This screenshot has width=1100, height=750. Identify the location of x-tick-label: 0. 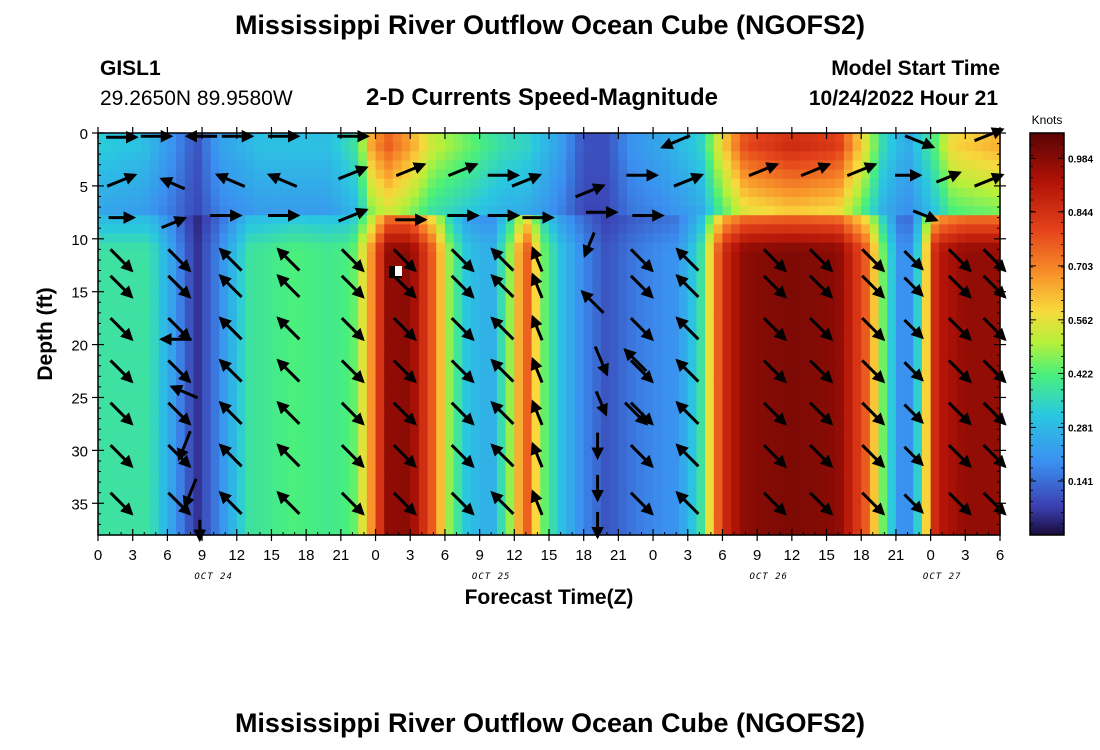
(930, 555).